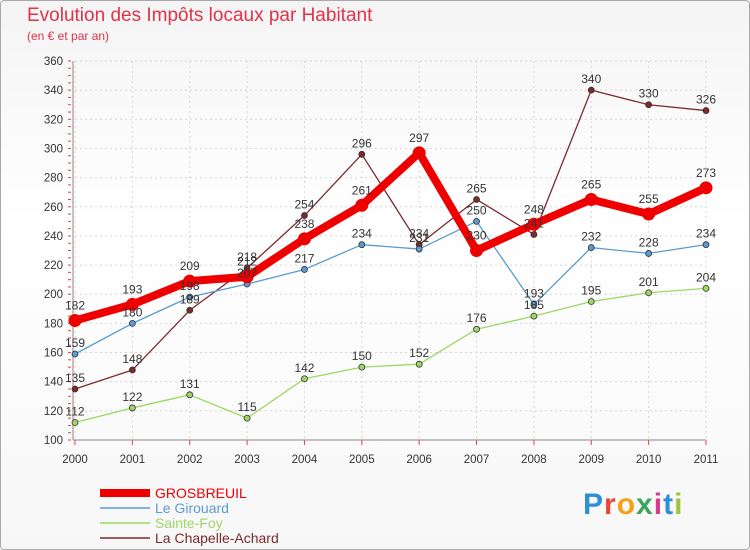 This screenshot has width=750, height=550. What do you see at coordinates (304, 258) in the screenshot?
I see `data-label-le-girouard: 217` at bounding box center [304, 258].